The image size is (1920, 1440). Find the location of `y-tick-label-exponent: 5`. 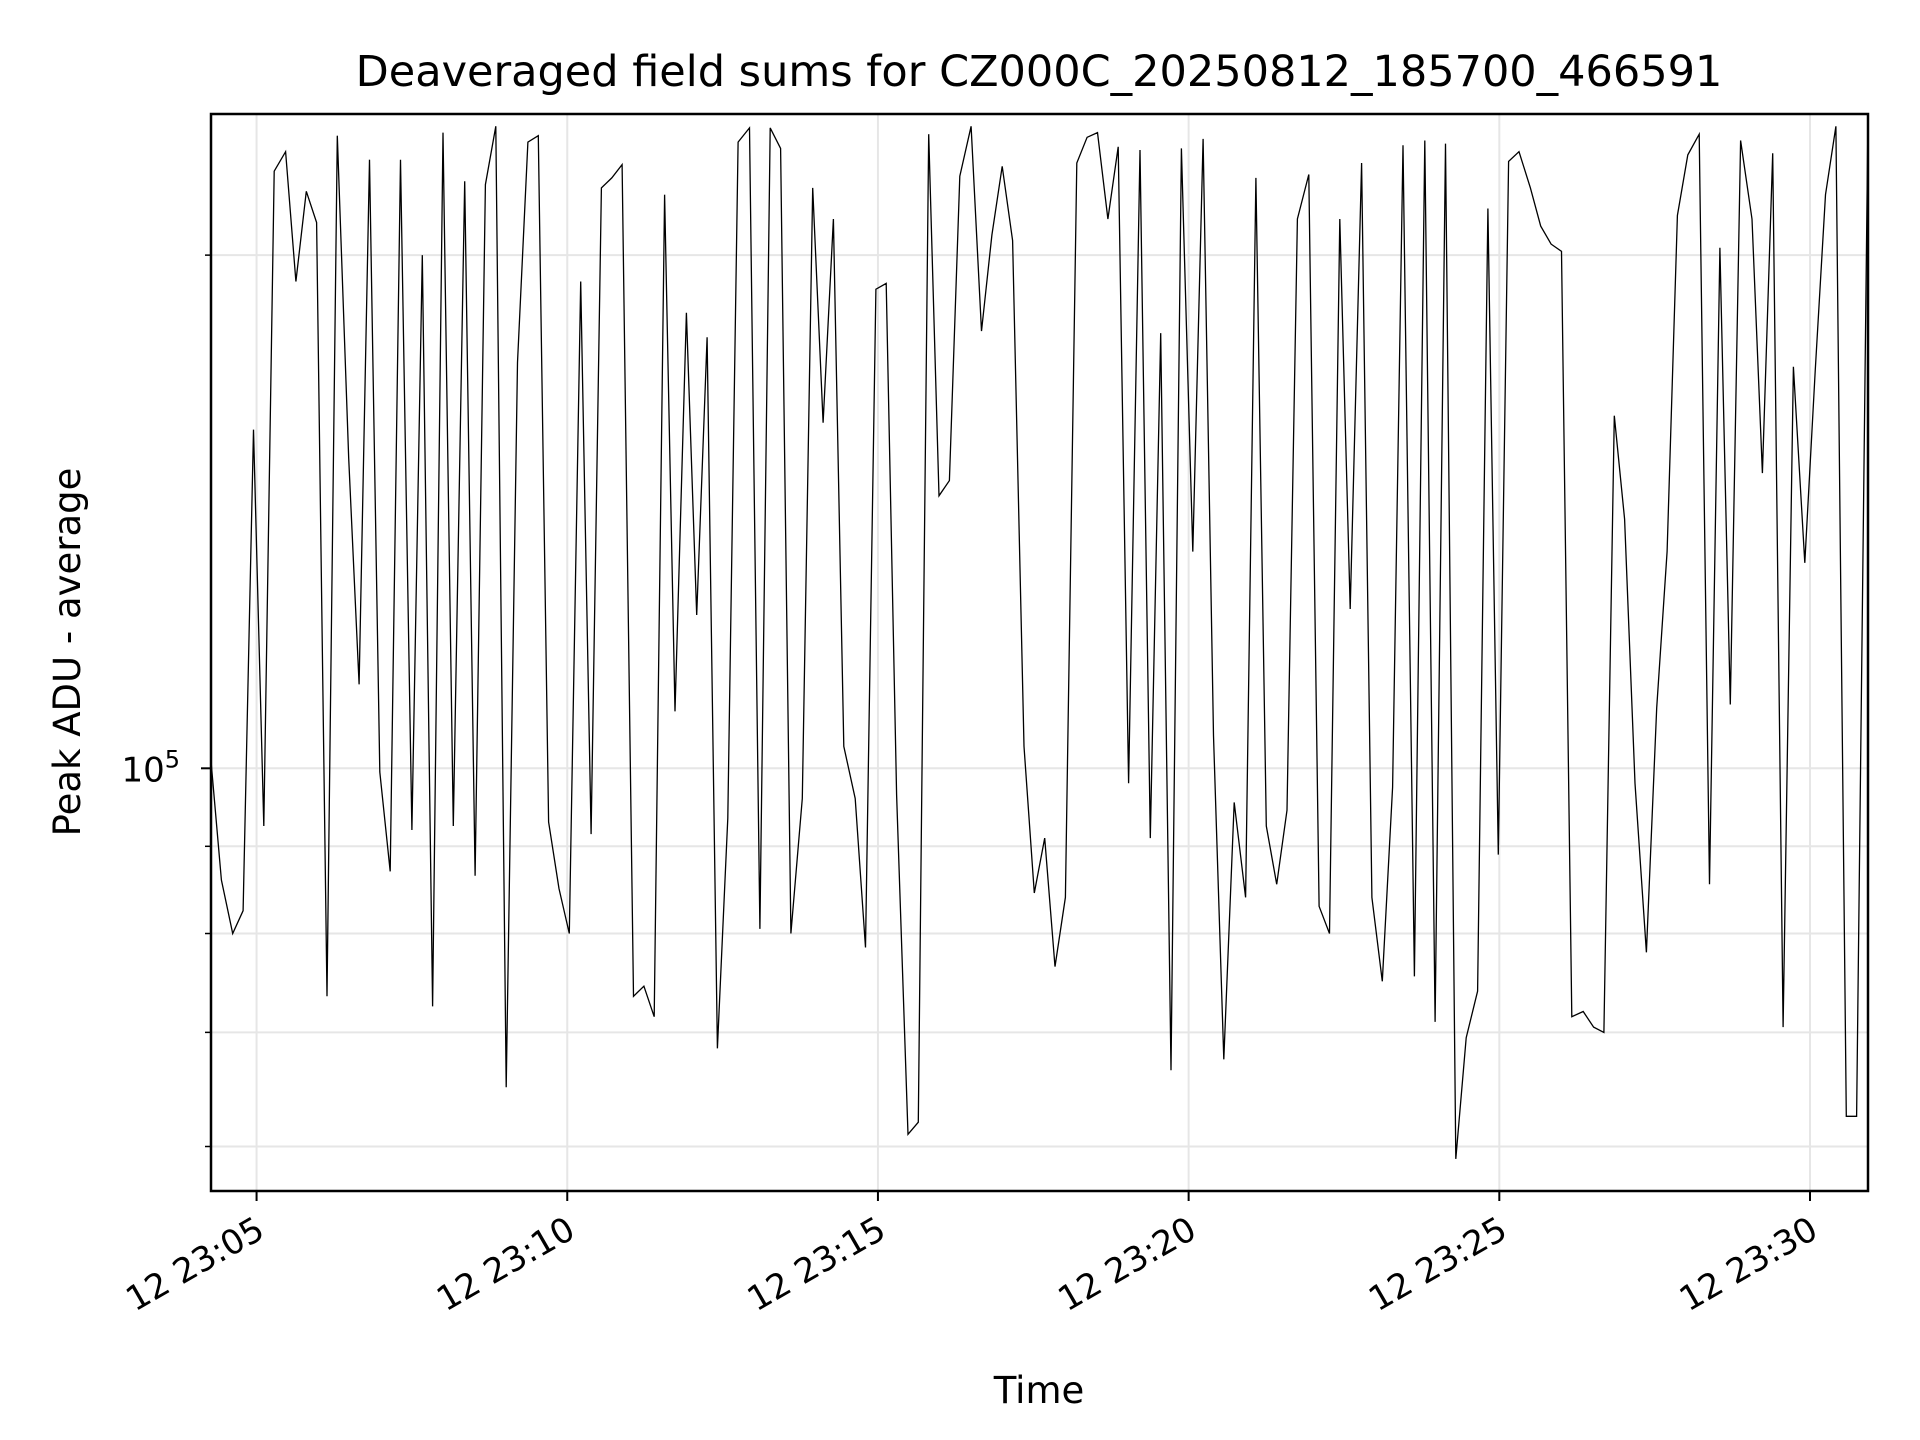

y-tick-label-exponent: 5 is located at coordinates (172, 759).